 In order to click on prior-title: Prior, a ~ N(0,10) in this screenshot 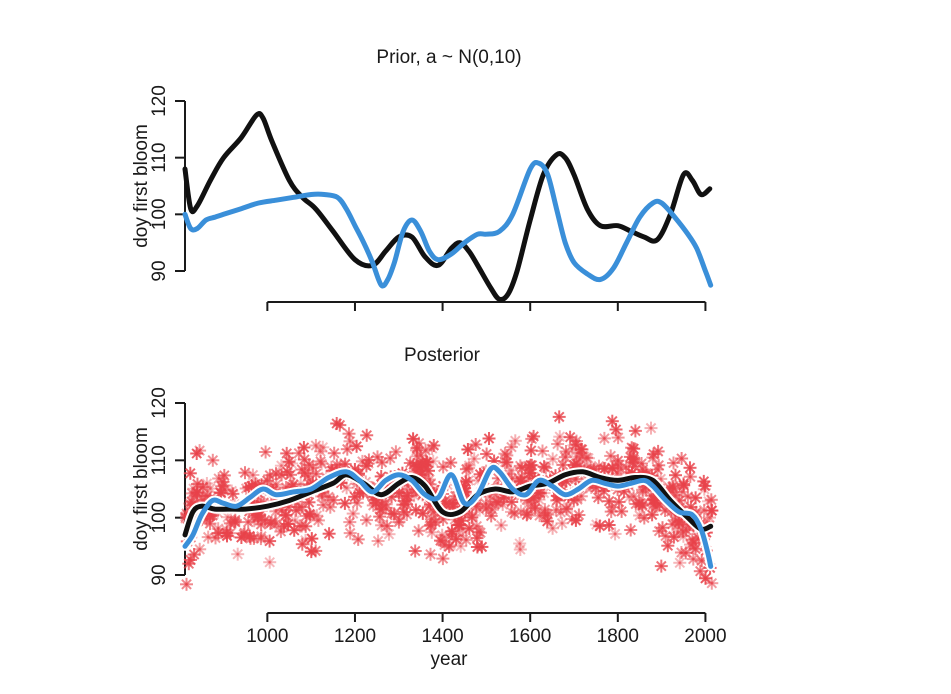, I will do `click(448, 57)`.